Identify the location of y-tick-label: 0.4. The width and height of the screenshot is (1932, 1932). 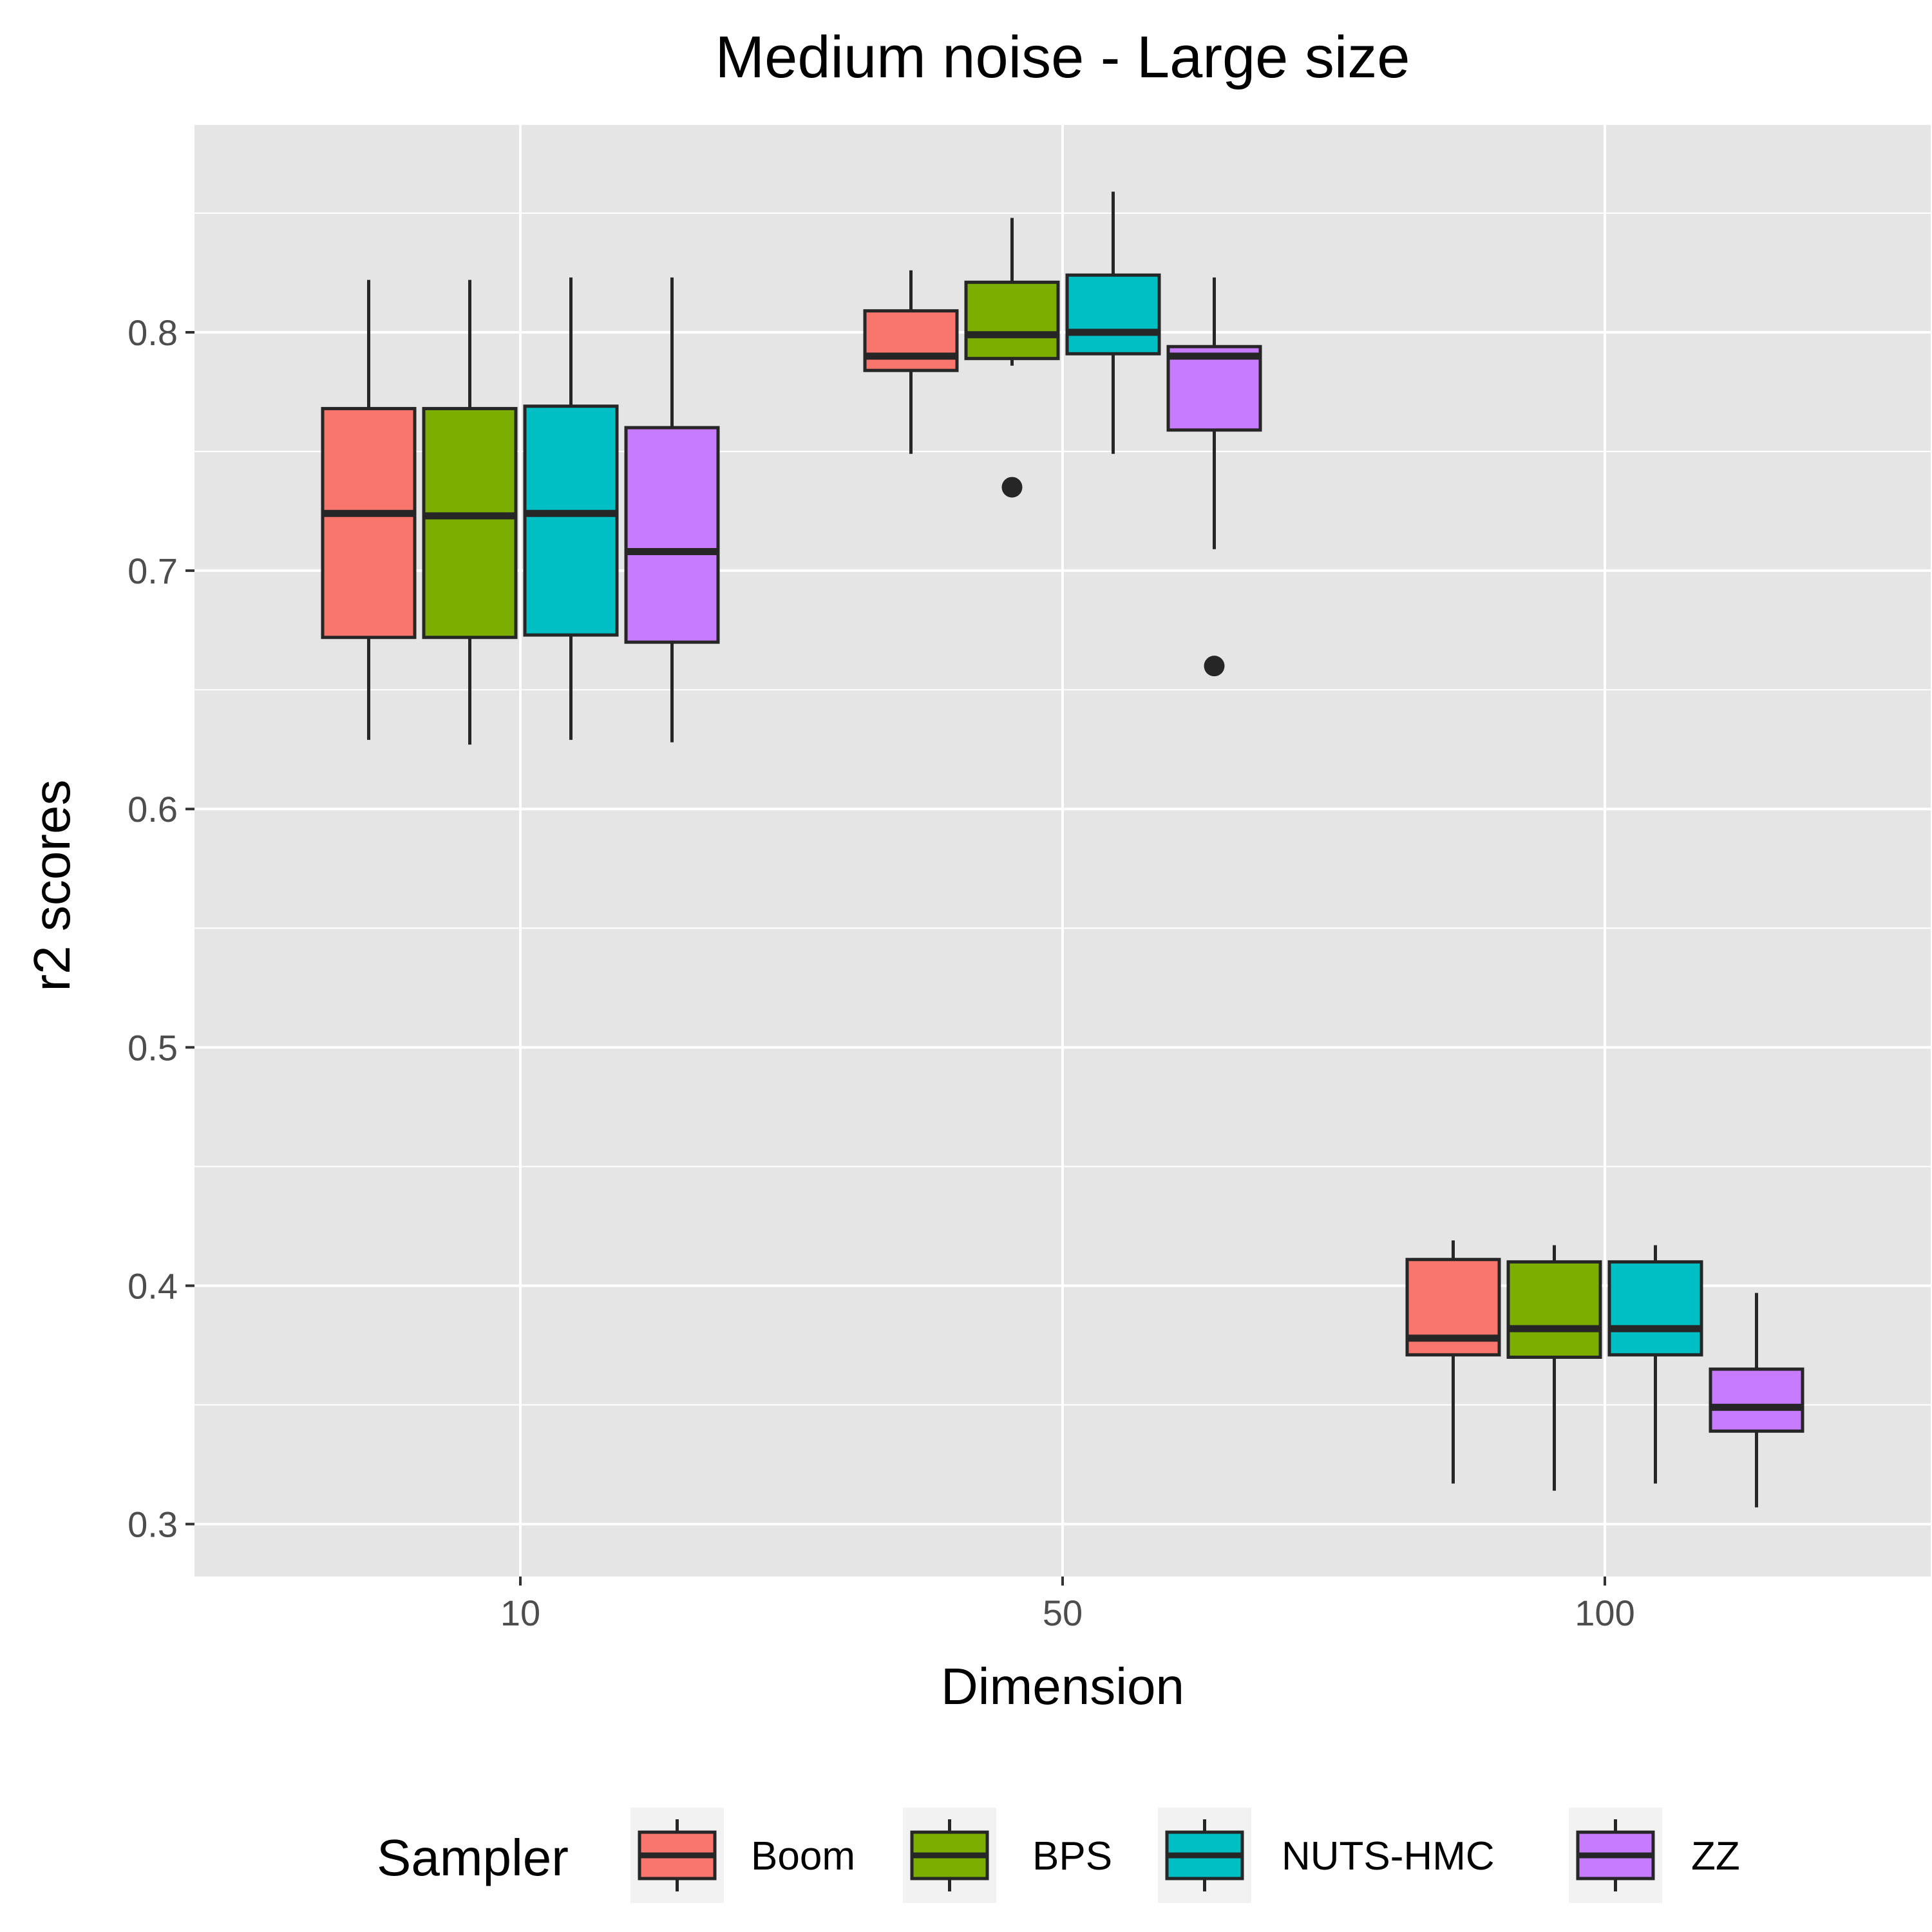
(153, 1286).